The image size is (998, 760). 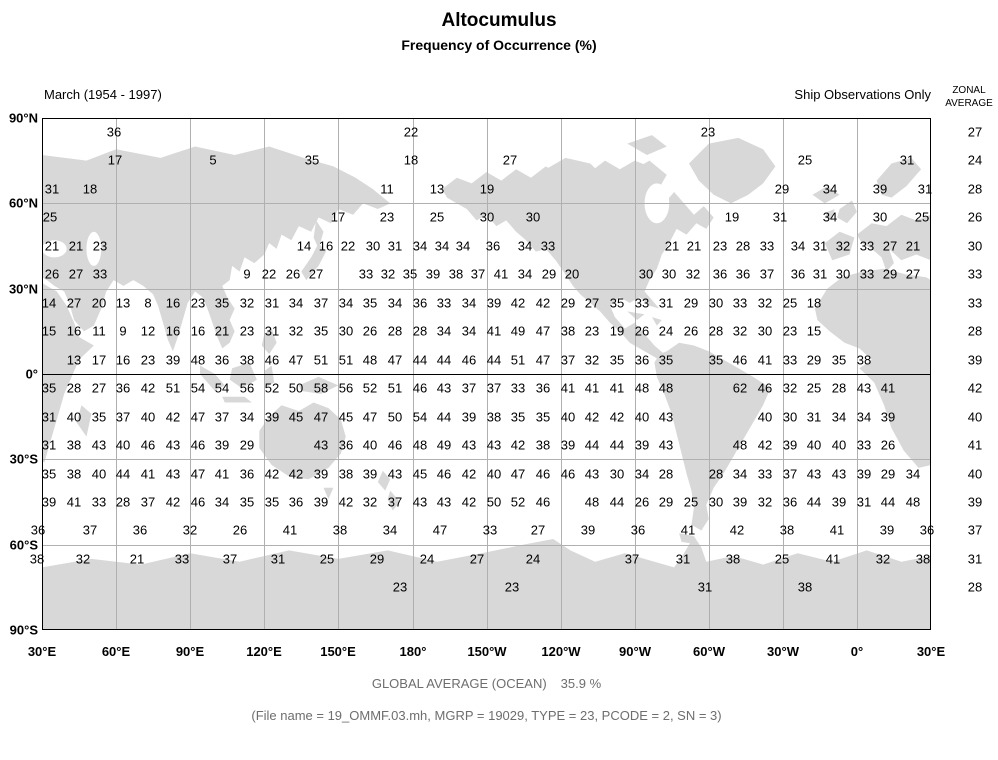 What do you see at coordinates (617, 502) in the screenshot?
I see `grid-value: 44` at bounding box center [617, 502].